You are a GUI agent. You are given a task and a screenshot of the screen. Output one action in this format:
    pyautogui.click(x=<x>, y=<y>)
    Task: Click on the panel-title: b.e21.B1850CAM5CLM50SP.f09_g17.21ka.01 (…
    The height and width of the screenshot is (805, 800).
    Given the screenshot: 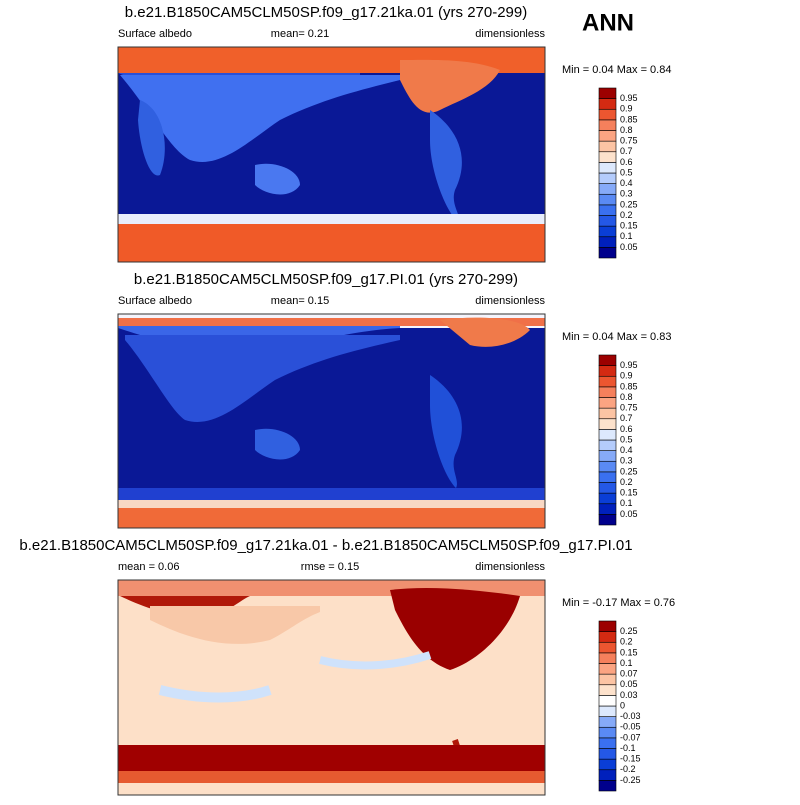 What is the action you would take?
    pyautogui.click(x=326, y=12)
    